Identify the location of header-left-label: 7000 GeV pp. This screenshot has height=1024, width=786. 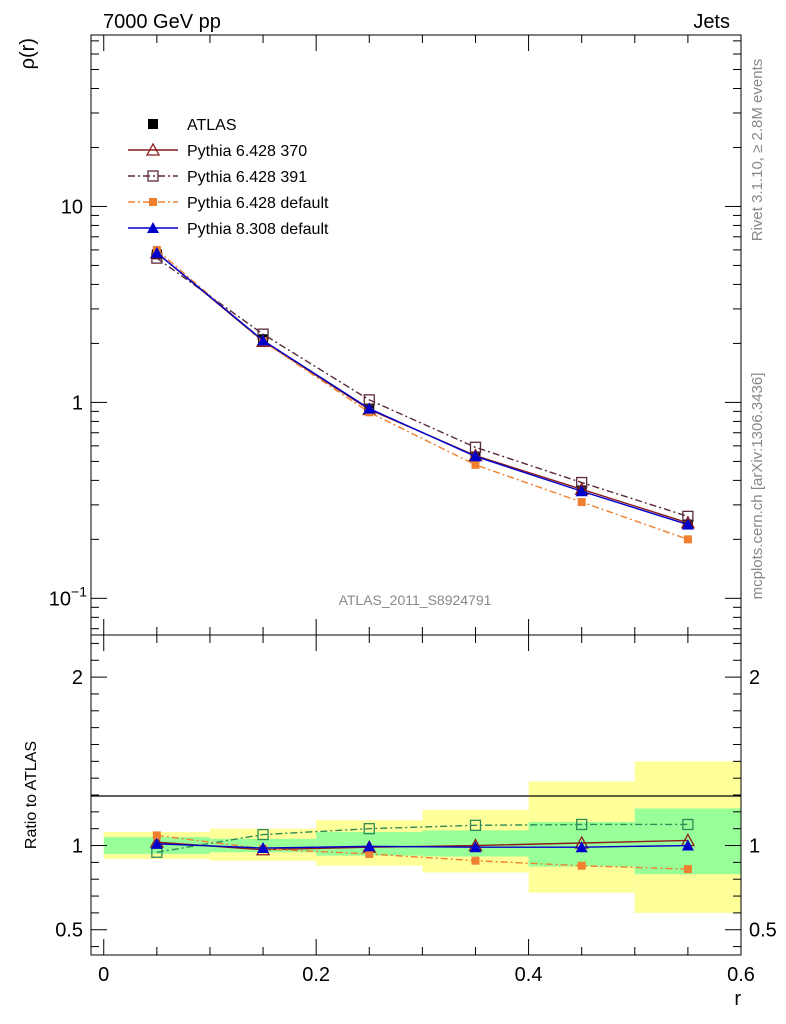
(162, 22).